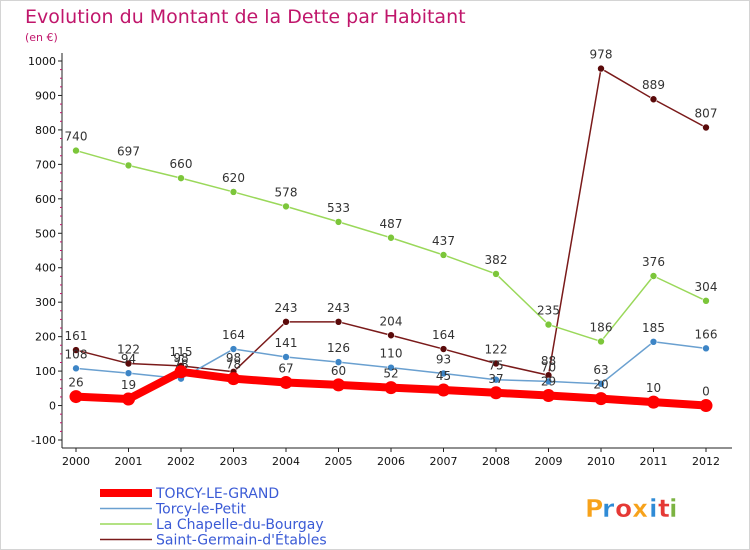  Describe the element at coordinates (601, 327) in the screenshot. I see `data-label: 186` at that location.